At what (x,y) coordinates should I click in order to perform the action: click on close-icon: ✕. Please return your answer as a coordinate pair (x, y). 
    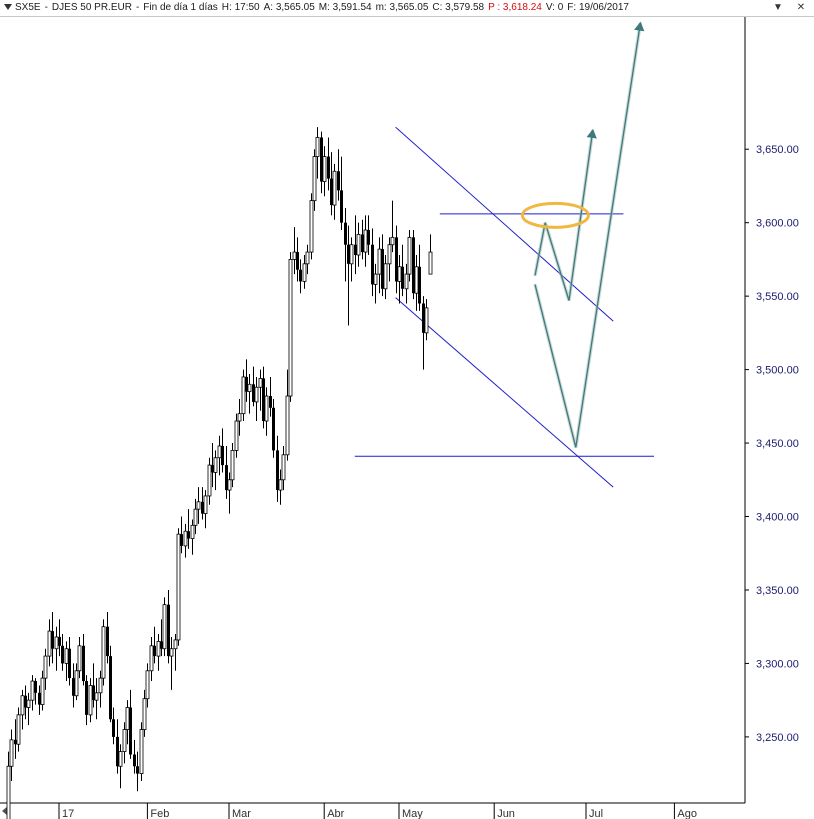
    Looking at the image, I should click on (801, 7).